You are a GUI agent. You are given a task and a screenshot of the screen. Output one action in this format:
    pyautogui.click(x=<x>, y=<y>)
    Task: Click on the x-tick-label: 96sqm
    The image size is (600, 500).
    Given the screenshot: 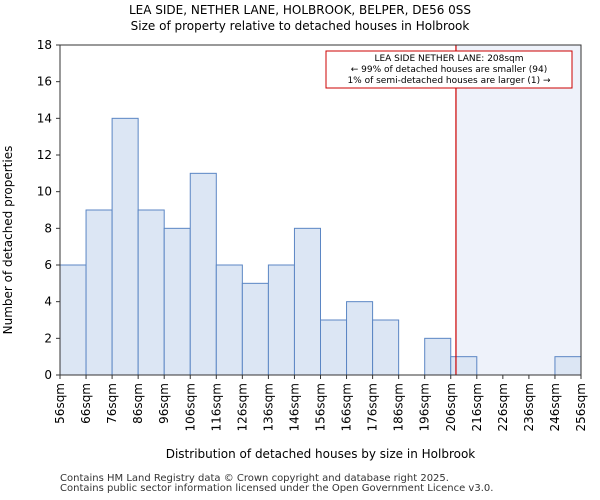 What is the action you would take?
    pyautogui.click(x=164, y=403)
    